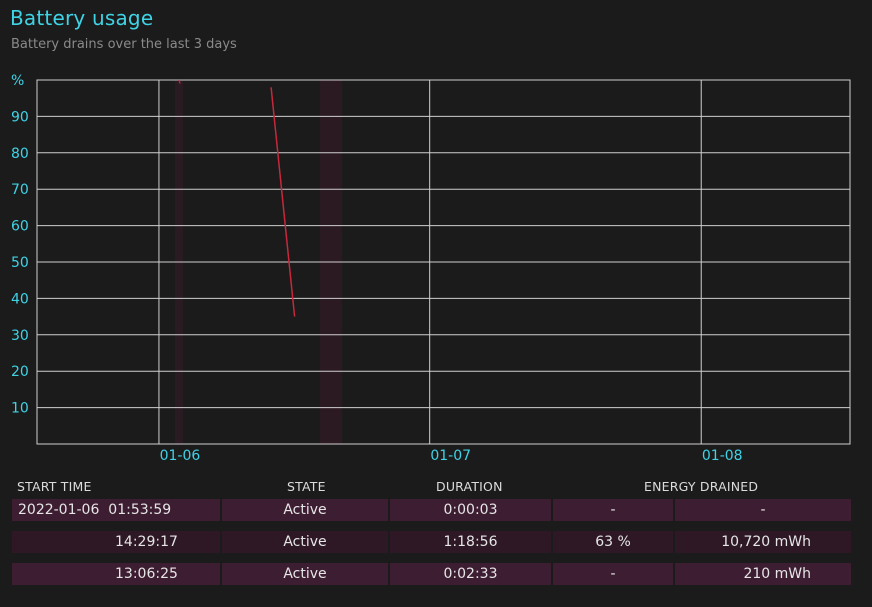 The width and height of the screenshot is (872, 607). I want to click on energy-cell: -, so click(763, 510).